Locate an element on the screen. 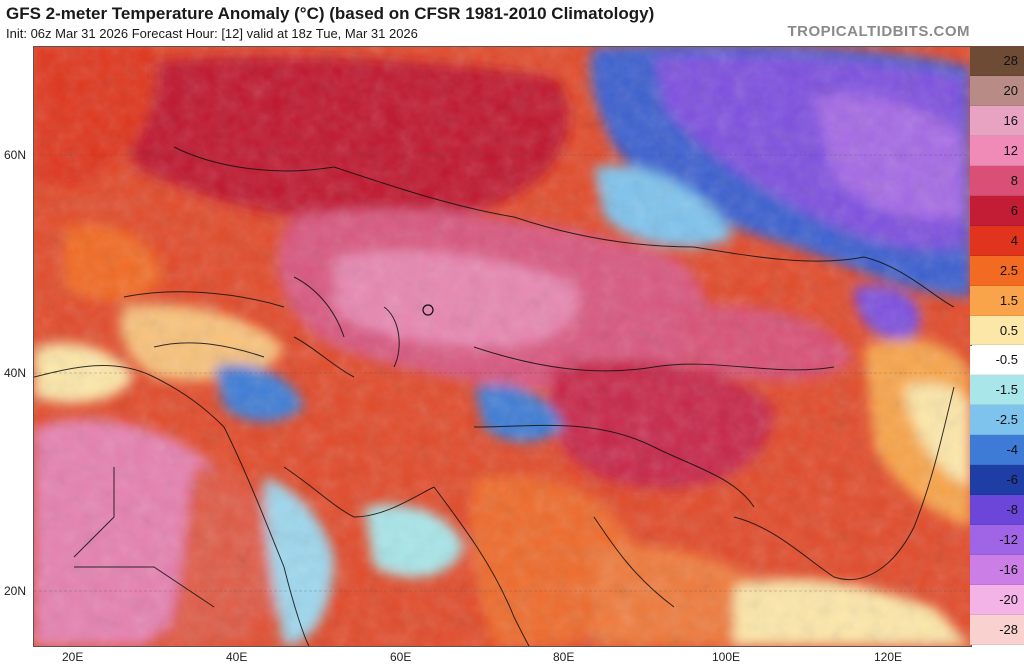 This screenshot has height=665, width=1024. colorbar-label: 28 is located at coordinates (1010, 60).